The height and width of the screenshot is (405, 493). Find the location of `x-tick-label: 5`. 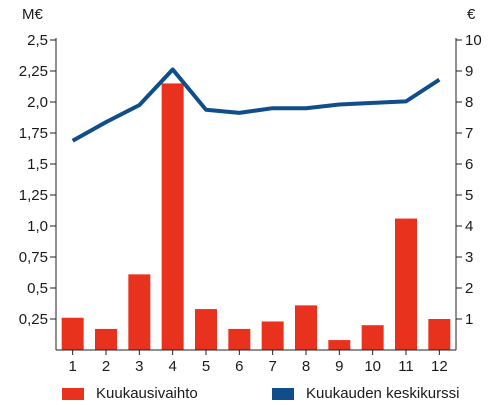

x-tick-label: 5 is located at coordinates (206, 366).